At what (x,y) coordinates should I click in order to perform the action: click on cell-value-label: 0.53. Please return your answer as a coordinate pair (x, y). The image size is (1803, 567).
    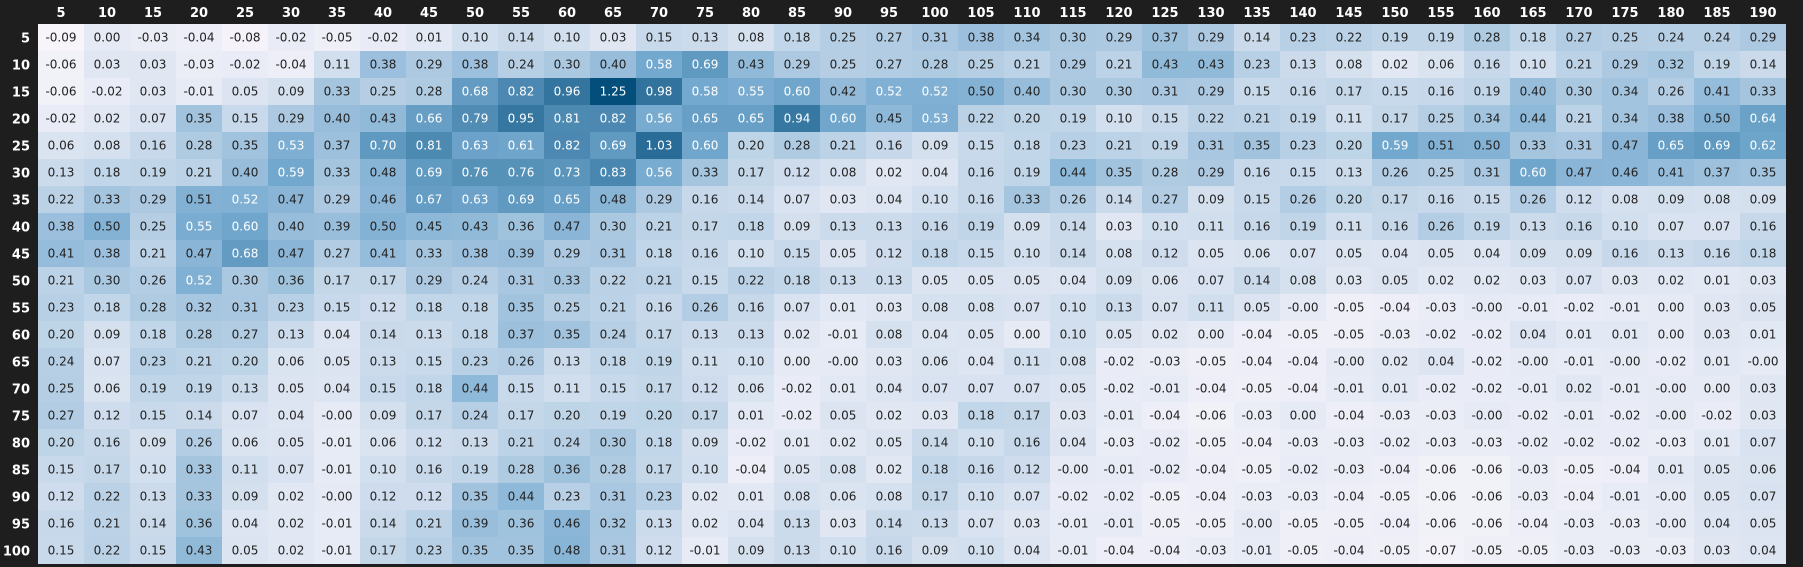
    Looking at the image, I should click on (291, 146).